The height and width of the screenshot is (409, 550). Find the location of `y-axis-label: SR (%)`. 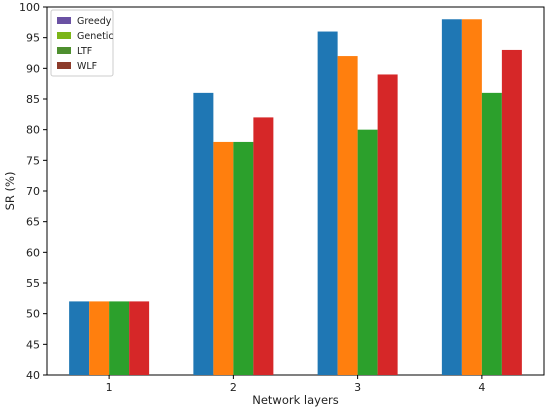

y-axis-label: SR (%) is located at coordinates (10, 191).